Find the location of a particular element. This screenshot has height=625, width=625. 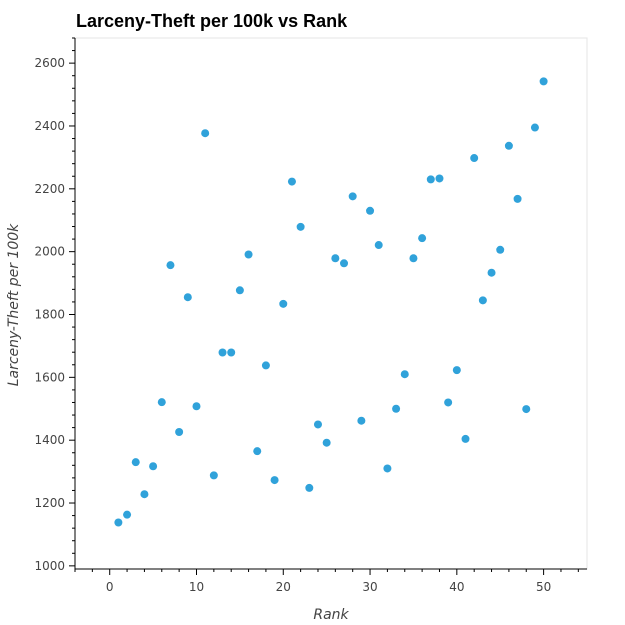

y-tick-label: 1600 is located at coordinates (49, 377).